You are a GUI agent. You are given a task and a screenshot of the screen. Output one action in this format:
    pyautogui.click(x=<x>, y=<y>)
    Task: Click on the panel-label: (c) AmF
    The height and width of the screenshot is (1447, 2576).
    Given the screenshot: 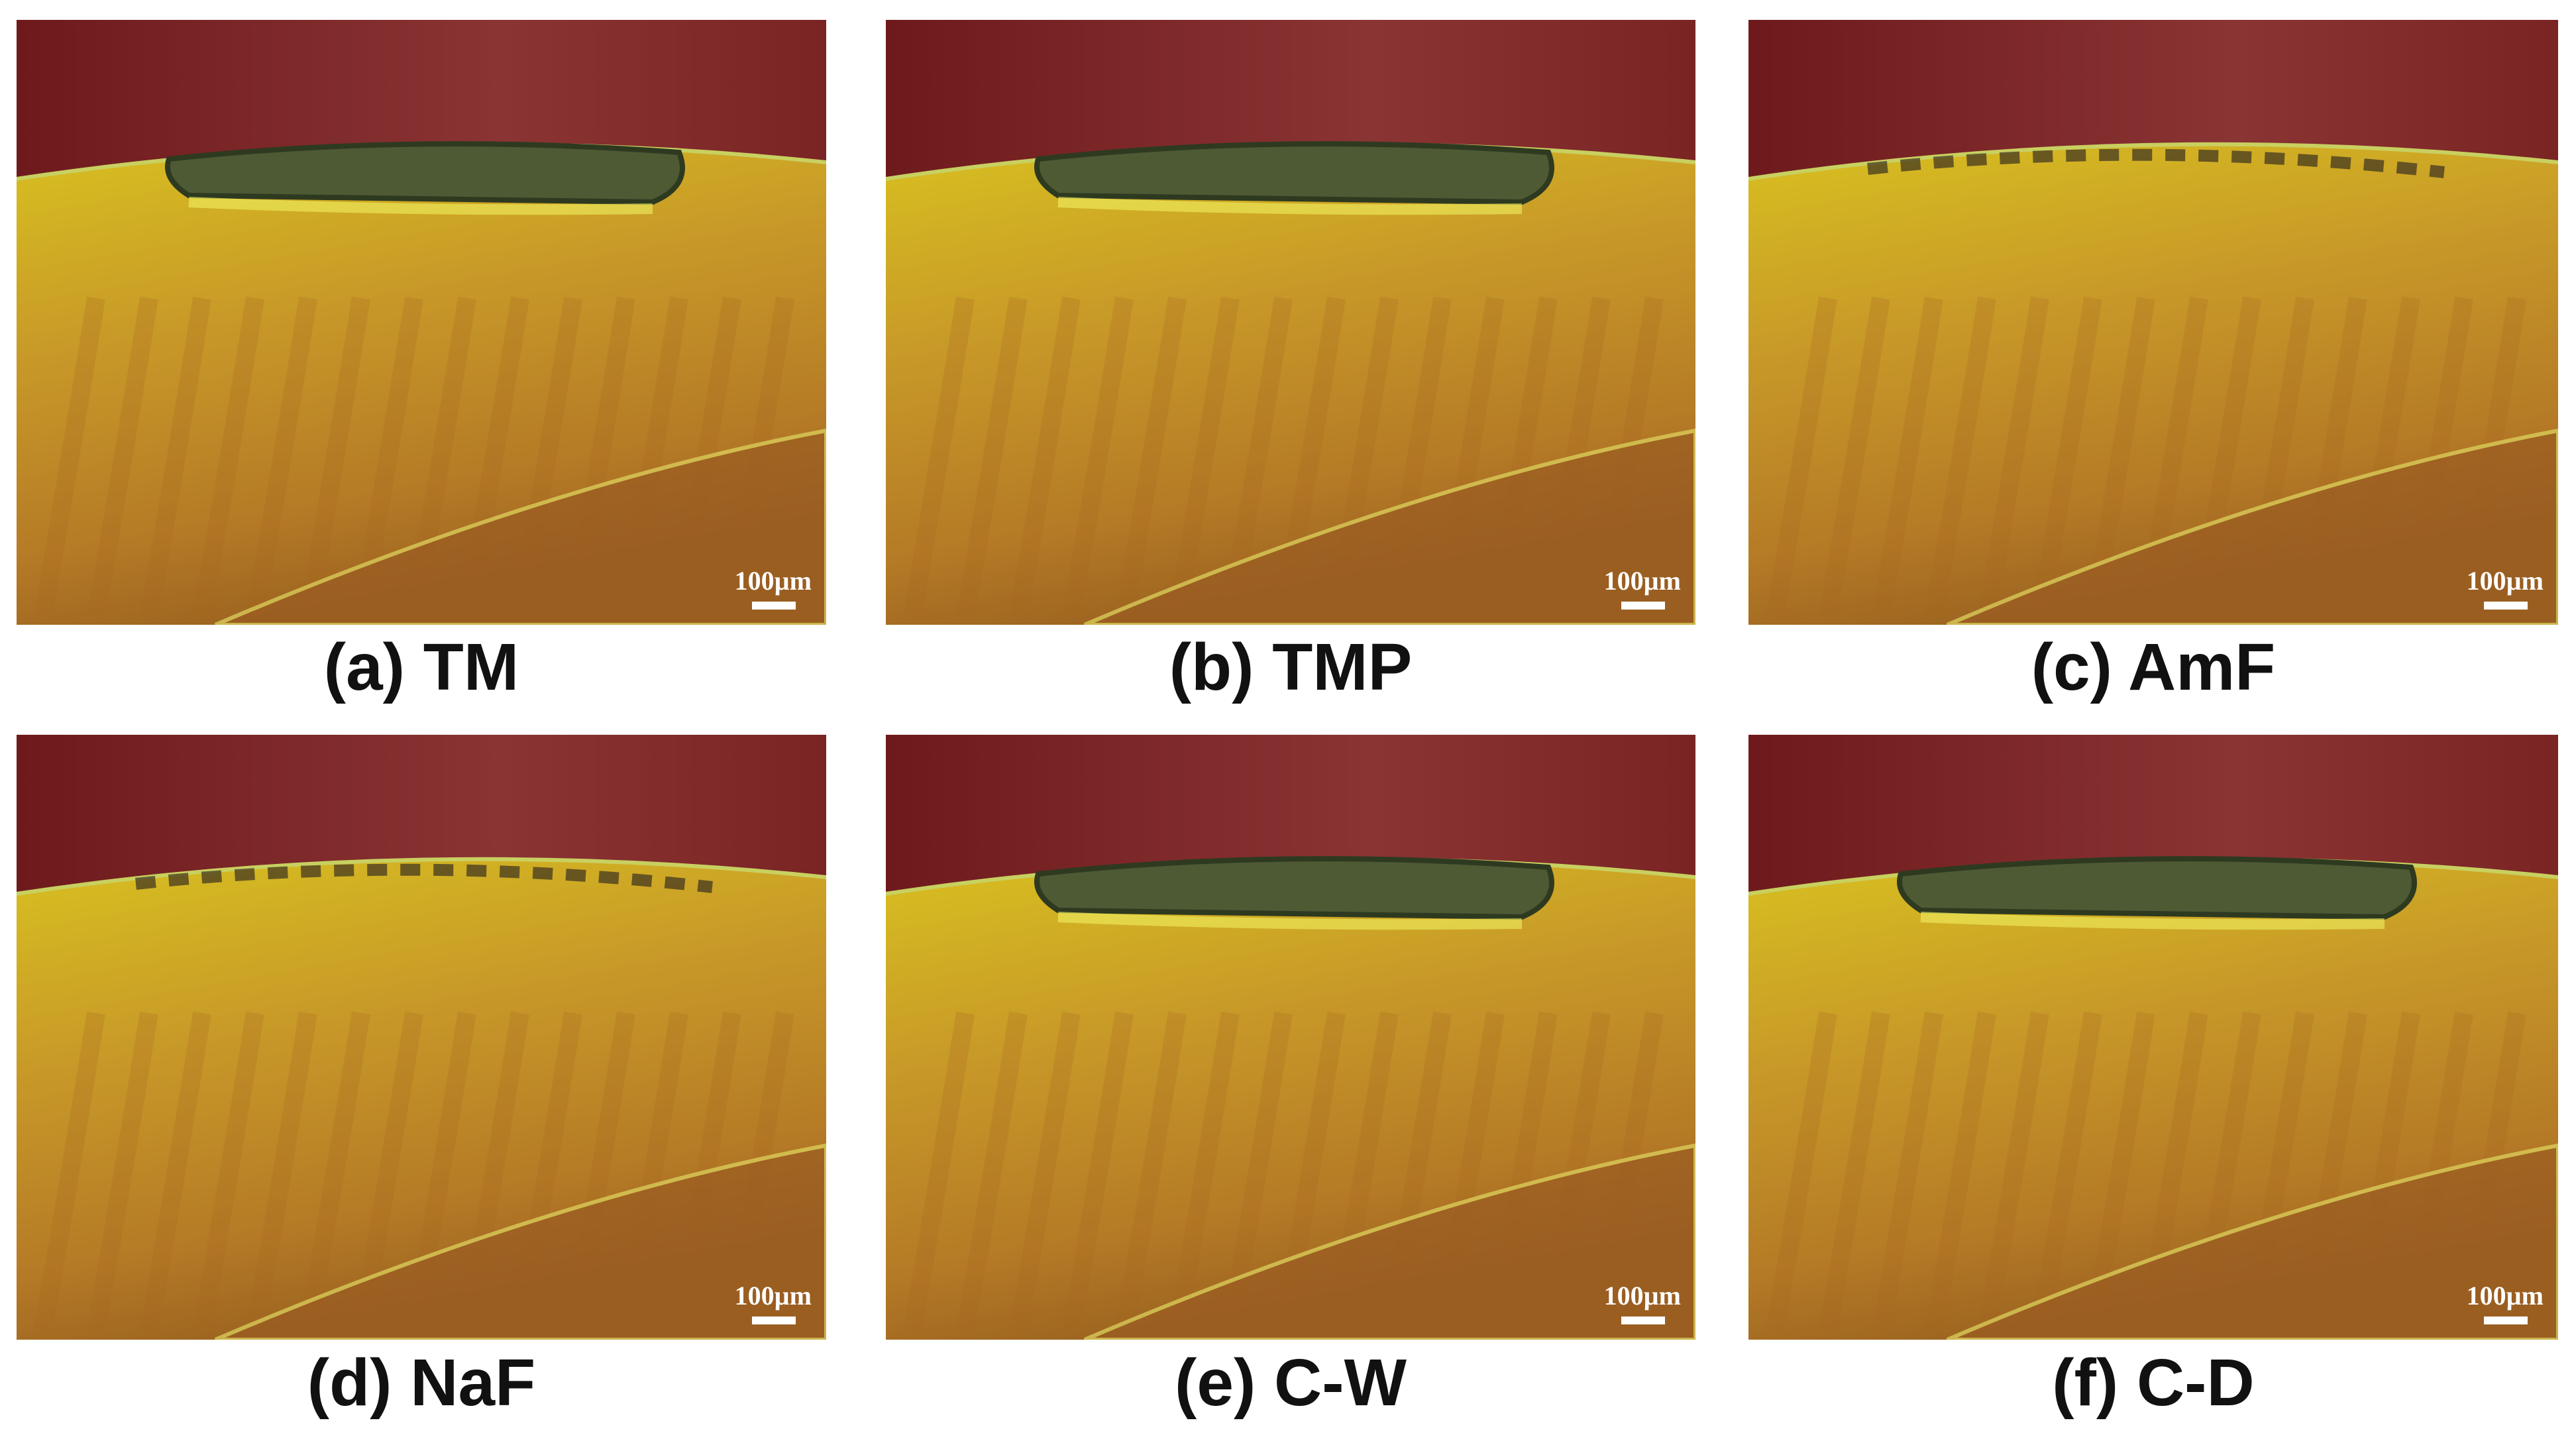 What is the action you would take?
    pyautogui.click(x=2153, y=667)
    